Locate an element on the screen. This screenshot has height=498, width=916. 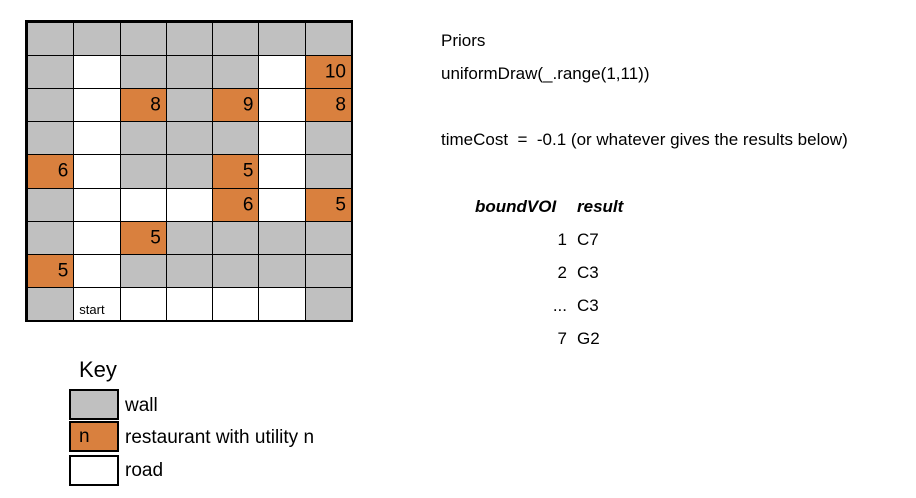
priors-draw: uniformDraw(_.range(1,11)) is located at coordinates (545, 73).